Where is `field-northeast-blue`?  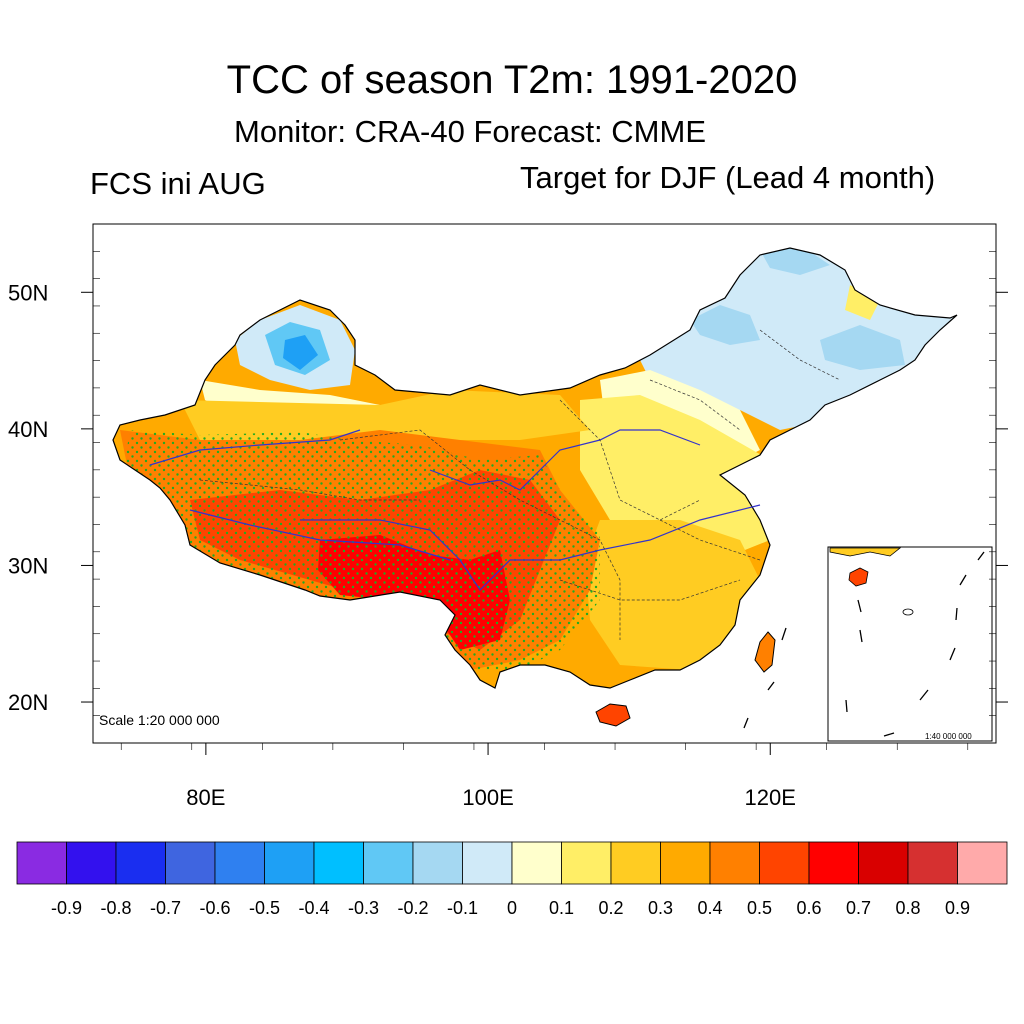 field-northeast-blue is located at coordinates (725, 325).